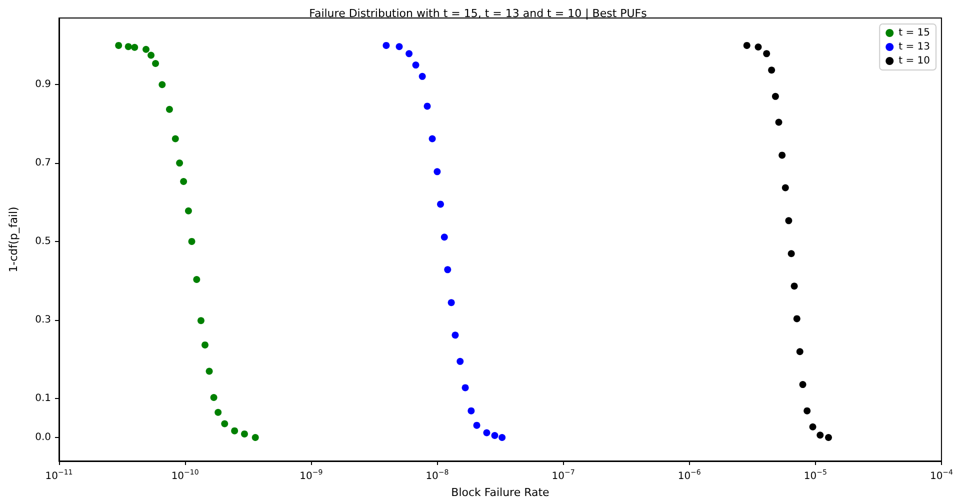  I want to click on y-tick-label: 0.1, so click(43, 398).